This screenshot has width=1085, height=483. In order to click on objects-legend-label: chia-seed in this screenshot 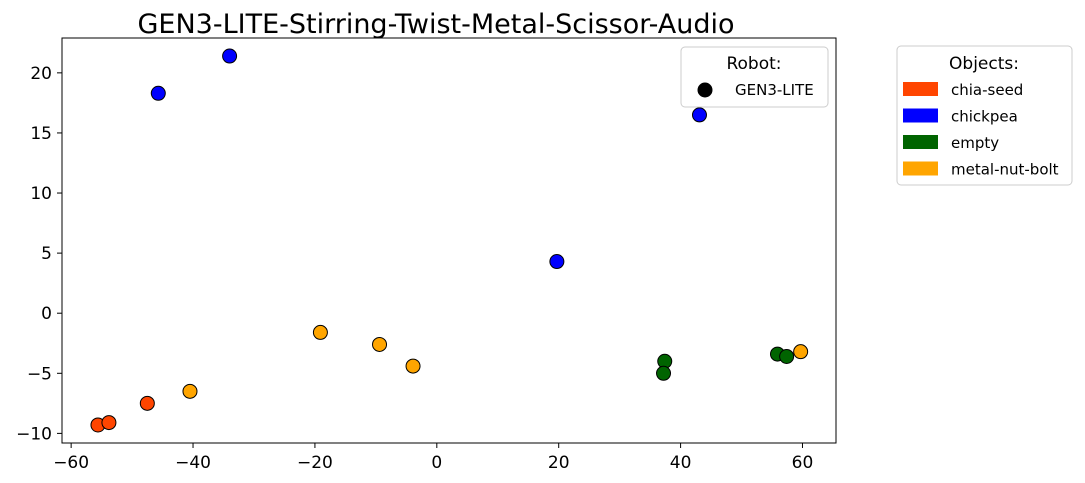, I will do `click(987, 90)`.